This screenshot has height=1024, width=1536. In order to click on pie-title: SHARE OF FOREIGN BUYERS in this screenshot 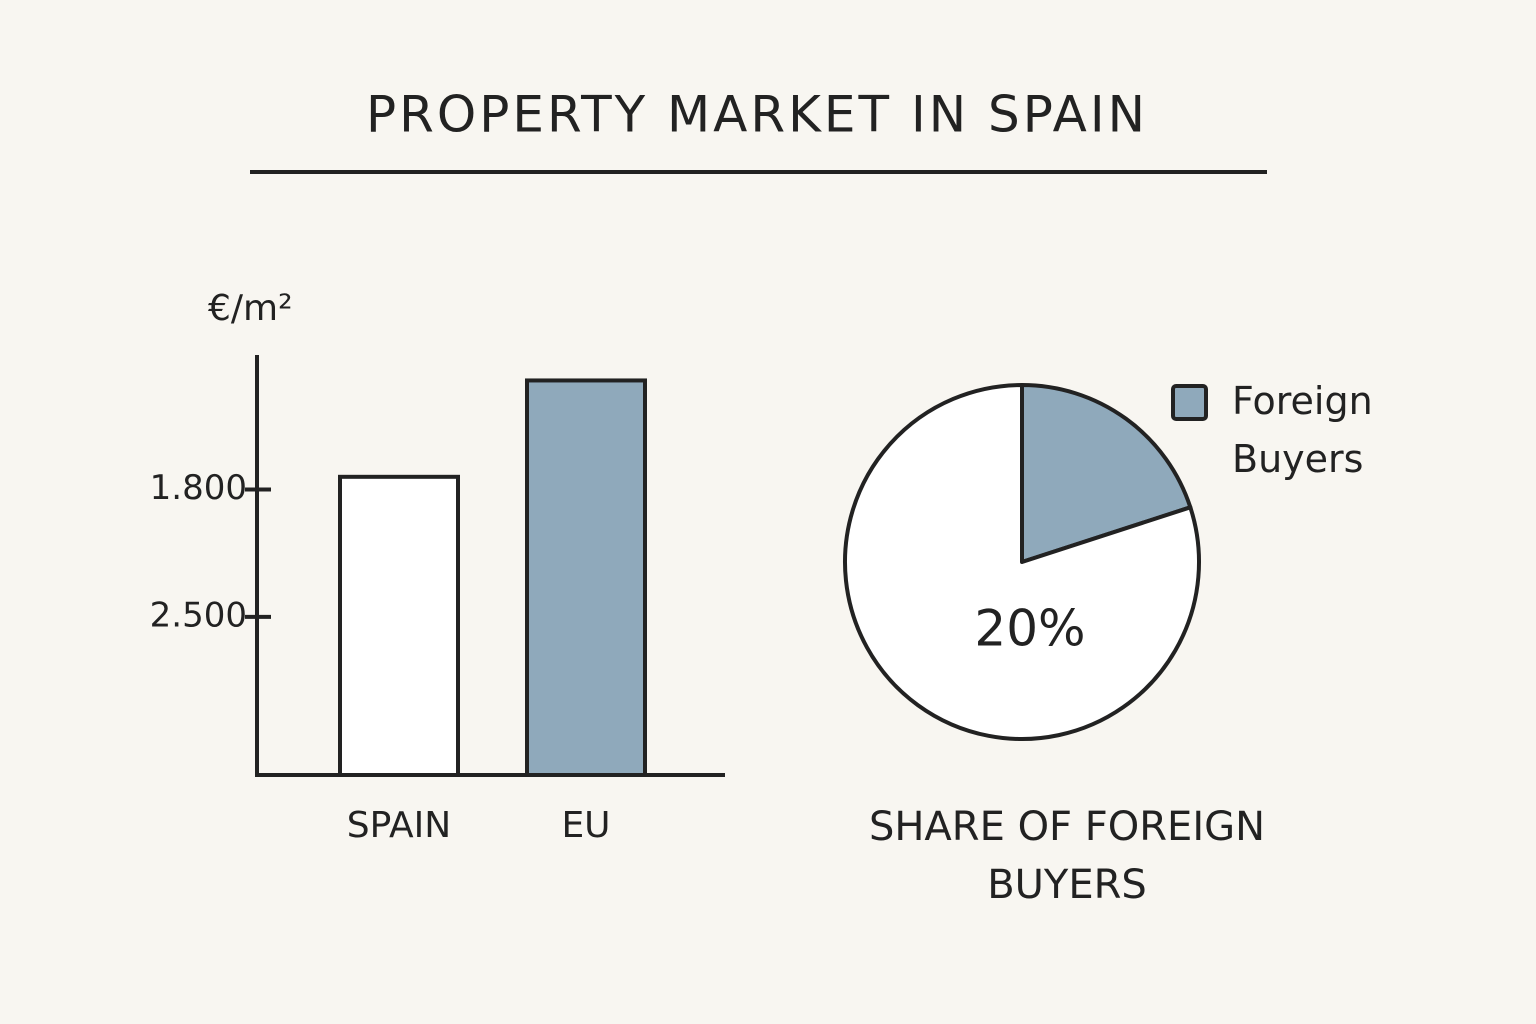, I will do `click(1067, 856)`.